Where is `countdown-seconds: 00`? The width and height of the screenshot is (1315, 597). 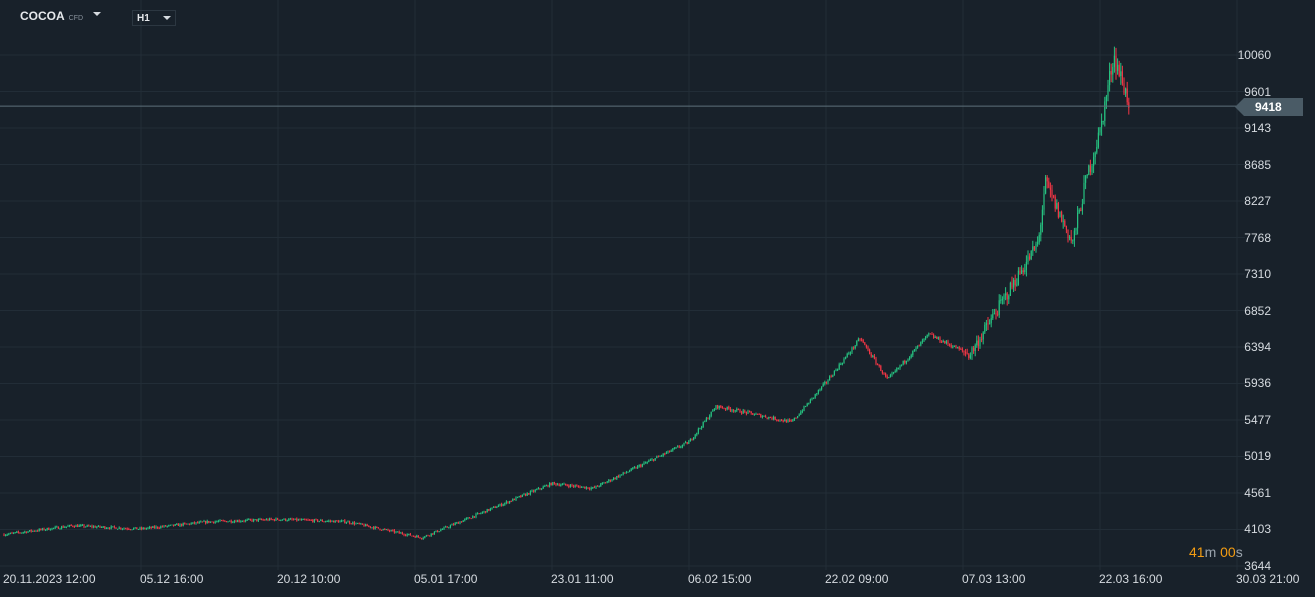 countdown-seconds: 00 is located at coordinates (1228, 552).